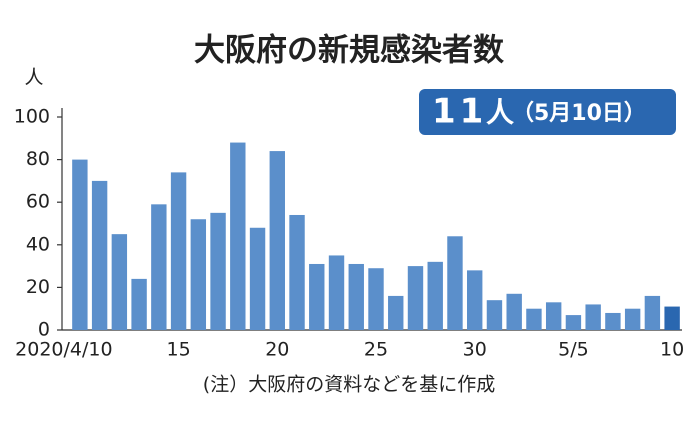  Describe the element at coordinates (38, 244) in the screenshot. I see `y-tick-label: 40` at that location.